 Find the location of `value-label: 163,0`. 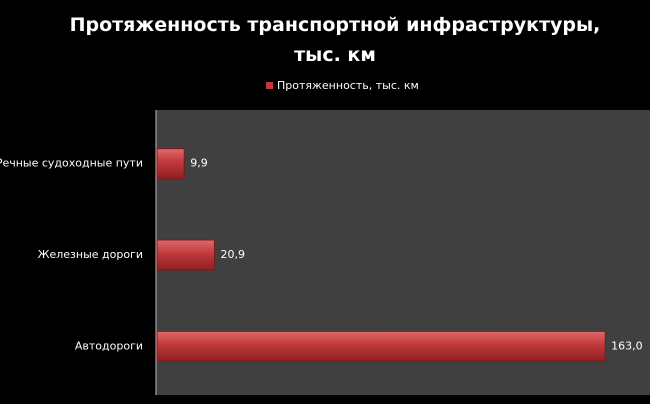

value-label: 163,0 is located at coordinates (627, 345).